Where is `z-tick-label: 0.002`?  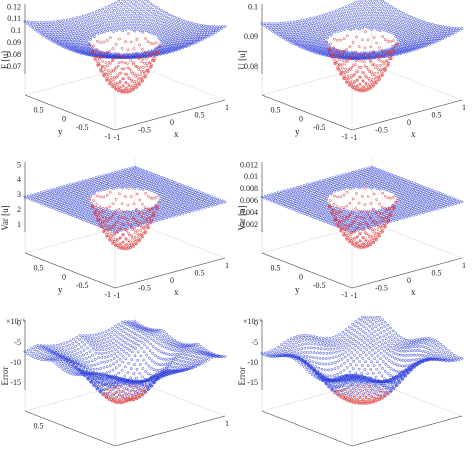 z-tick-label: 0.002 is located at coordinates (249, 224).